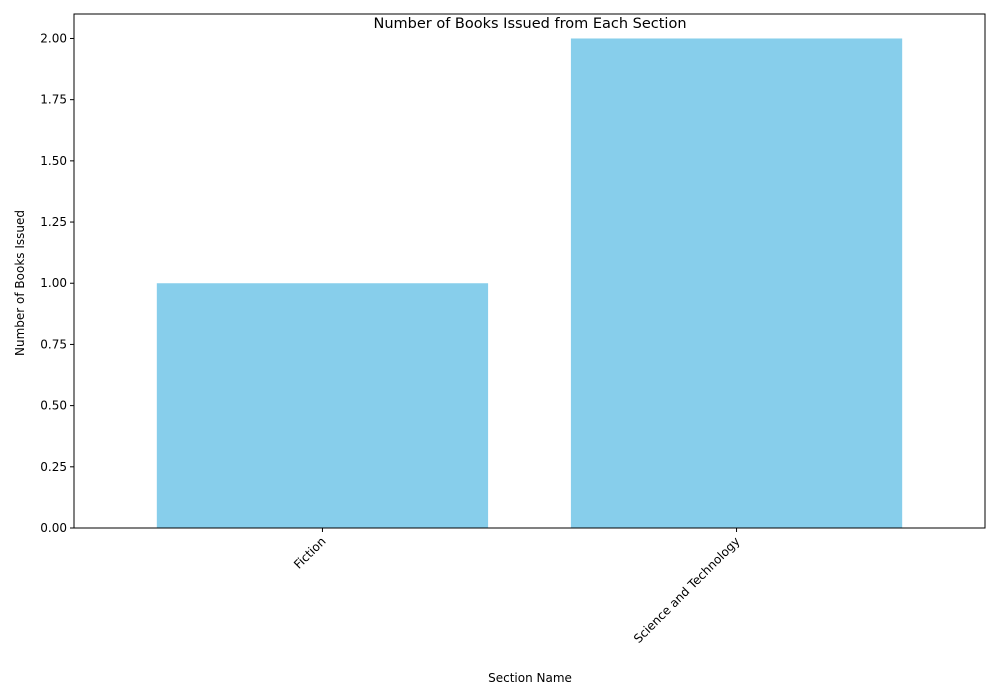 This screenshot has width=1000, height=700. I want to click on y-tick-label: 0.00, so click(53, 528).